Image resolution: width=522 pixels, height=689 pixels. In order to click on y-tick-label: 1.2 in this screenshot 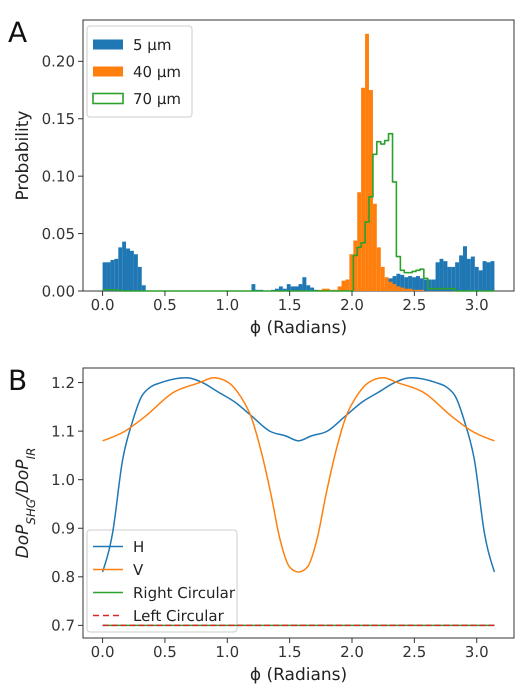, I will do `click(63, 383)`.